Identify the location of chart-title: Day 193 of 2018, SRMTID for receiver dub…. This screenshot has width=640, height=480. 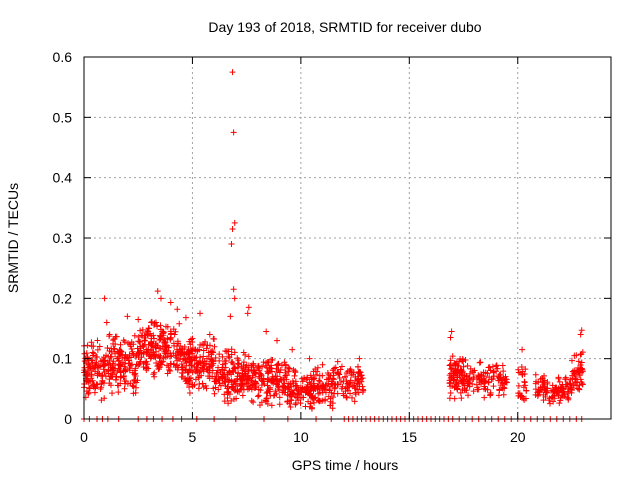
(344, 27).